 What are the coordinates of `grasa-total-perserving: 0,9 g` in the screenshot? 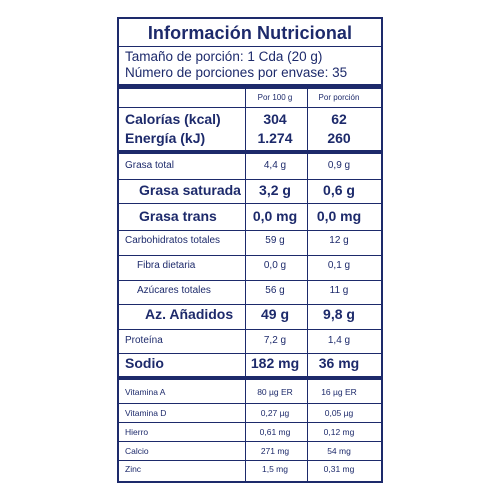 It's located at (339, 165).